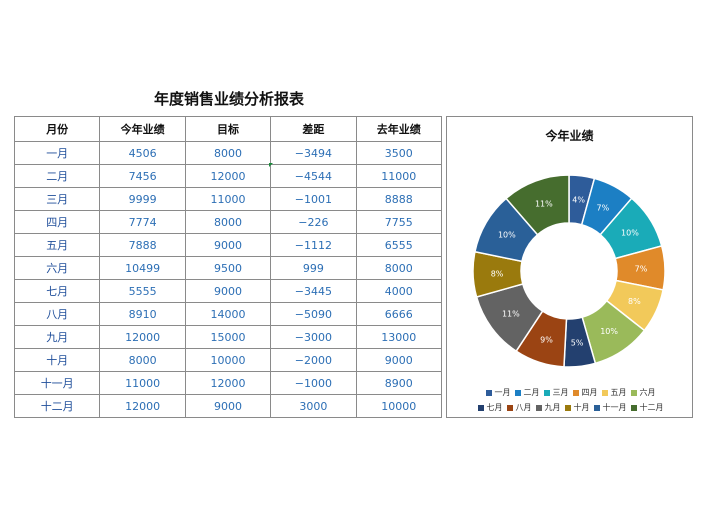 This screenshot has height=509, width=720. I want to click on month-cell: 六月, so click(57, 268).